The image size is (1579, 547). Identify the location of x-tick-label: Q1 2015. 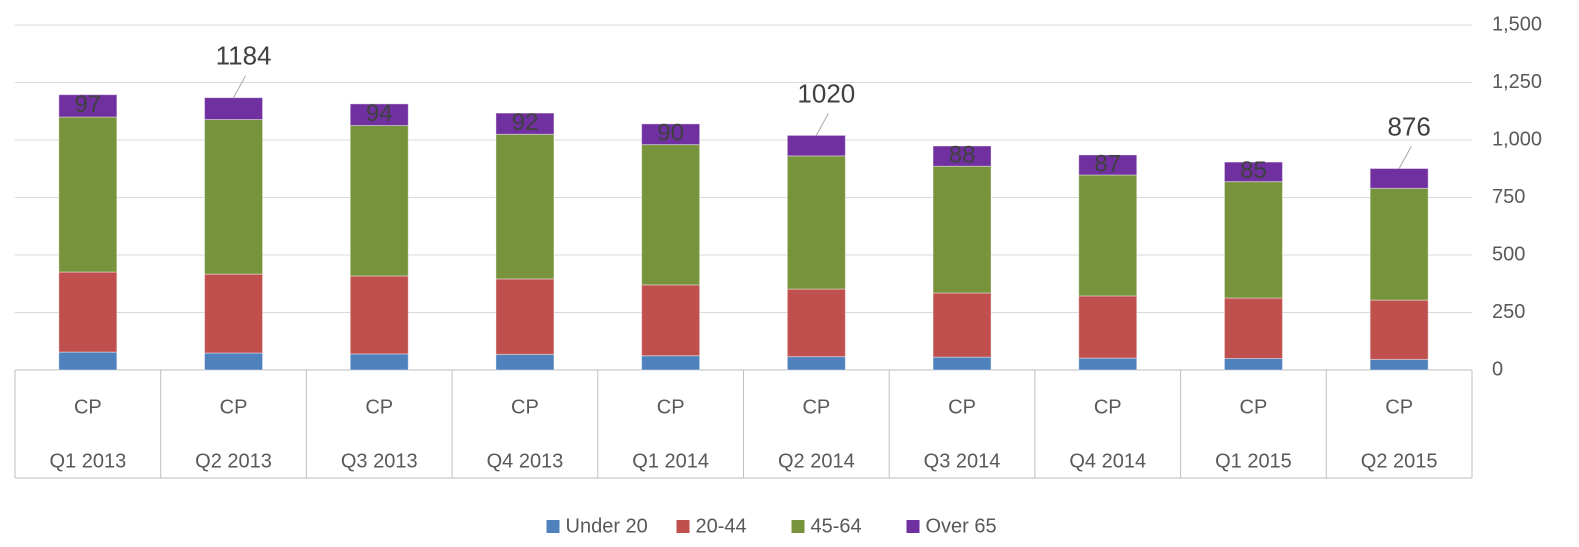
(1253, 461).